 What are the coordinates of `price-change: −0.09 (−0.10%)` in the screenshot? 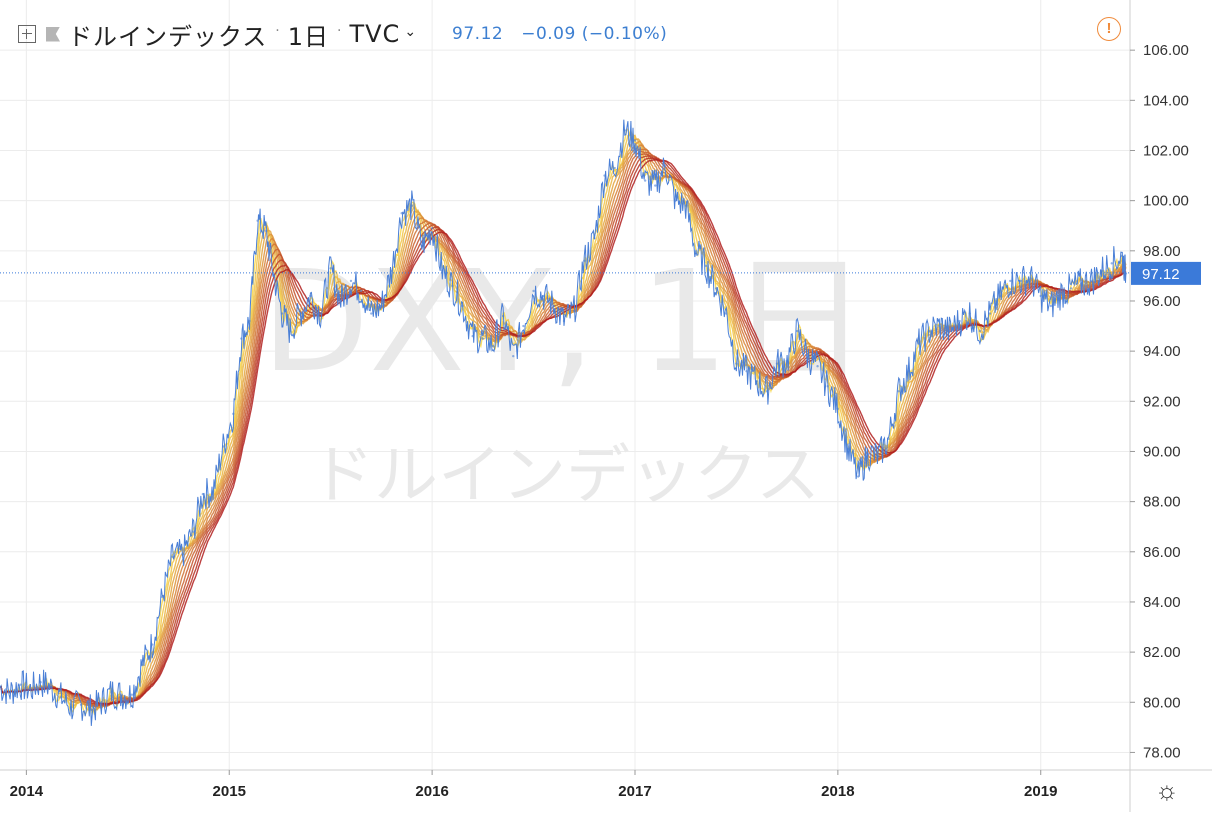 It's located at (594, 34).